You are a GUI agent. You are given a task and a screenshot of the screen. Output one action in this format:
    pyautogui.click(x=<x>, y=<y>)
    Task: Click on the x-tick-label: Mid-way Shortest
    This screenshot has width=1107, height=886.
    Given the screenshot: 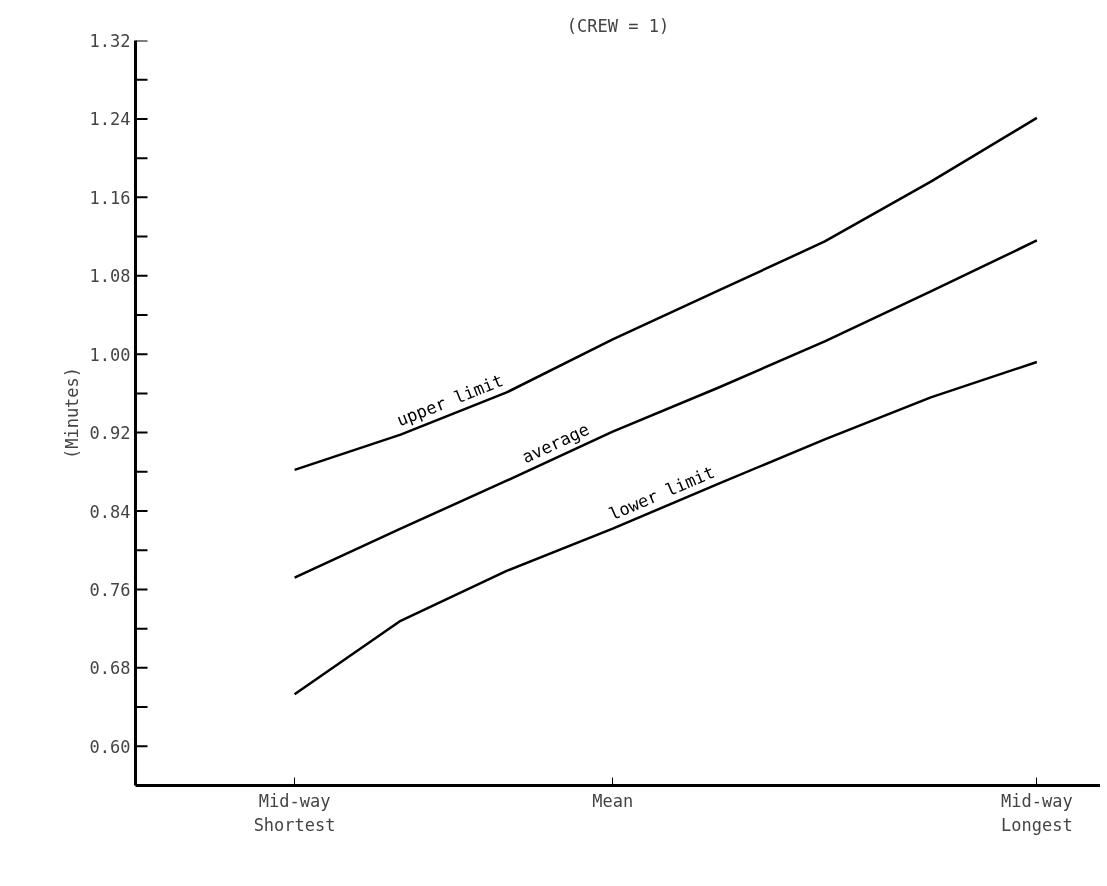 What is the action you would take?
    pyautogui.click(x=294, y=812)
    